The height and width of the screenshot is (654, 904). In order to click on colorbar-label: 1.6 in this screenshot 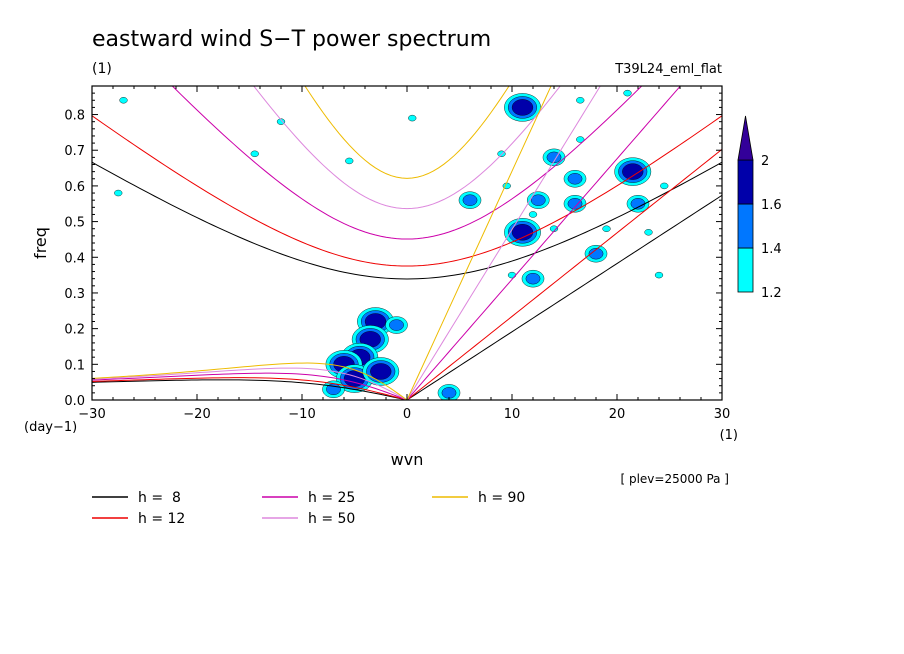, I will do `click(771, 205)`.